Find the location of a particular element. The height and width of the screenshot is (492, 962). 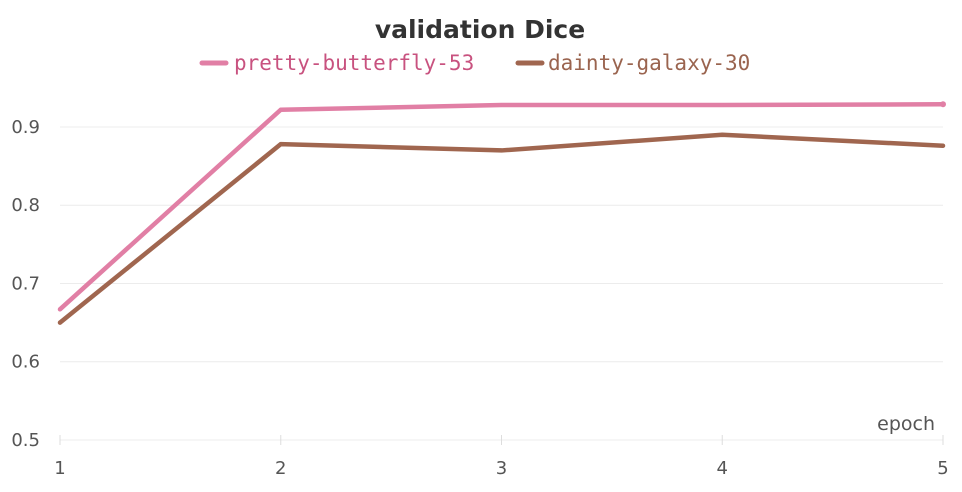

x-tick-label: 3 is located at coordinates (501, 468).